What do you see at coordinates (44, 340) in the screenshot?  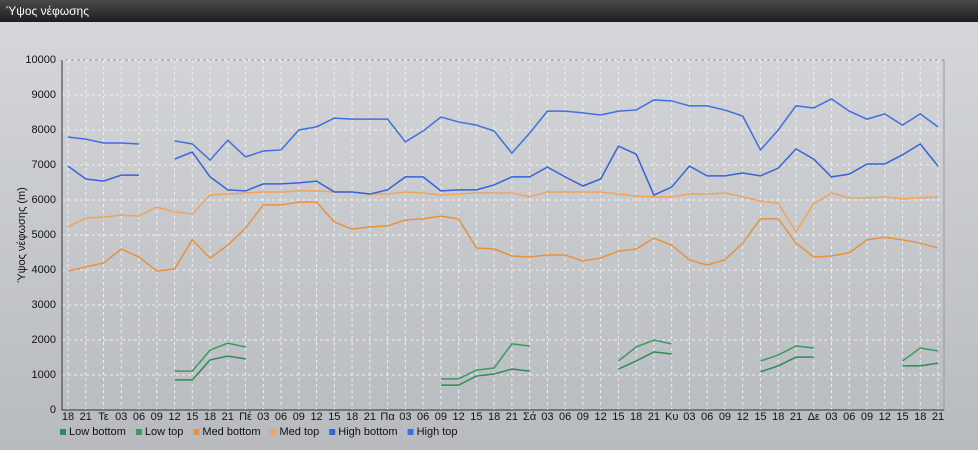 I see `y-tick-label: 2000` at bounding box center [44, 340].